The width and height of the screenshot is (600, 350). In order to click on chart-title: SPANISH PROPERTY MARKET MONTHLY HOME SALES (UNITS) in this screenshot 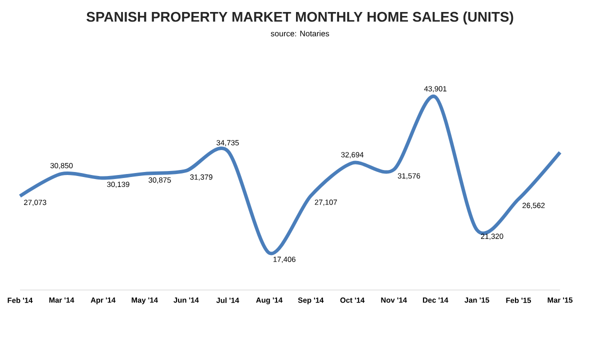, I will do `click(300, 18)`.